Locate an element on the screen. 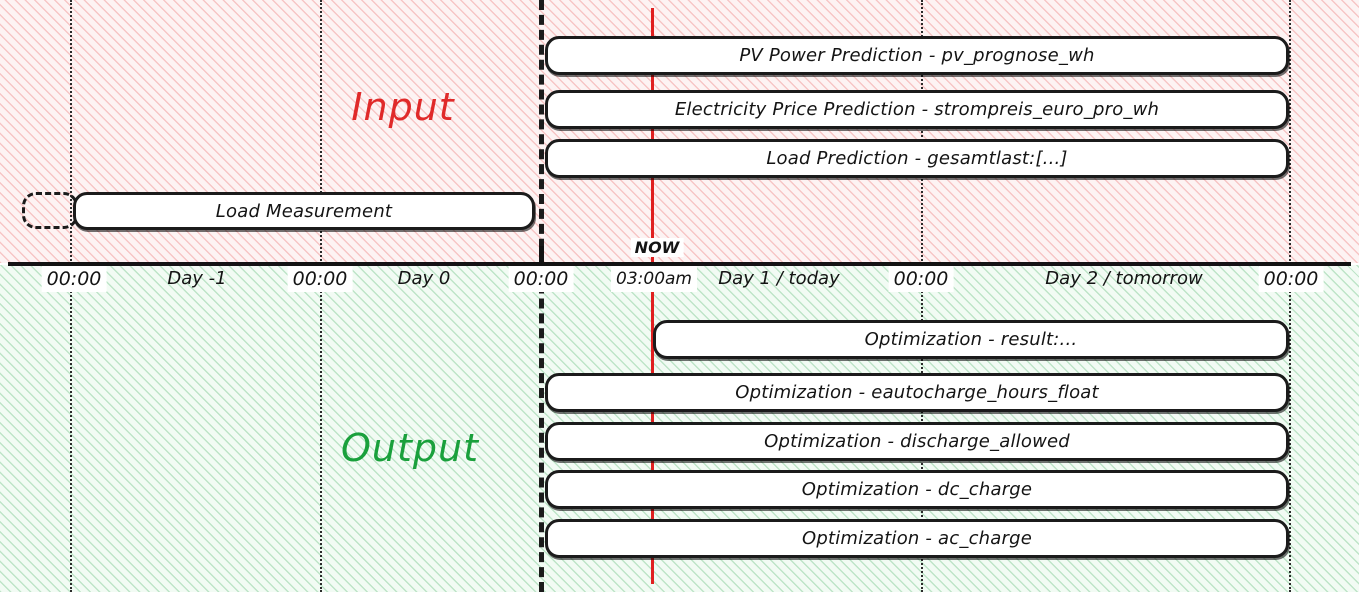  axis-label-day-minus1: Day -1 is located at coordinates (197, 278).